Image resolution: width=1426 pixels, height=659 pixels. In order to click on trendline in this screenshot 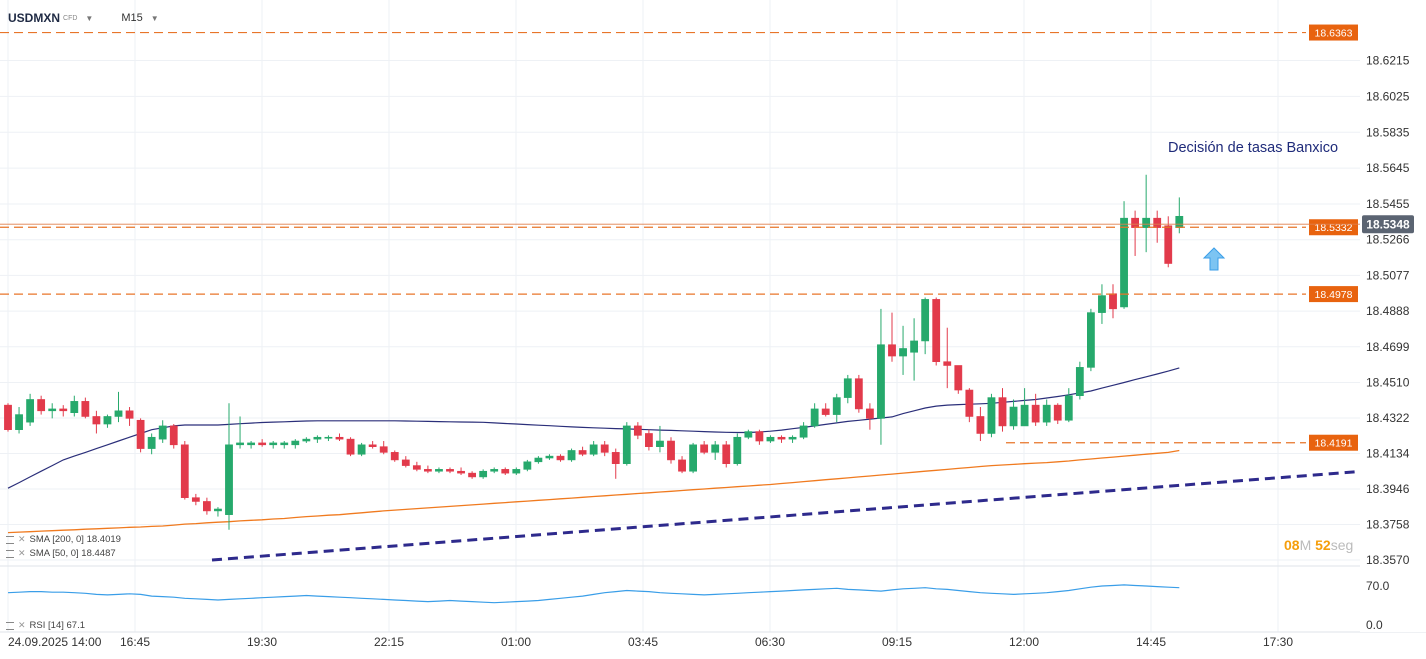, I will do `click(785, 516)`.